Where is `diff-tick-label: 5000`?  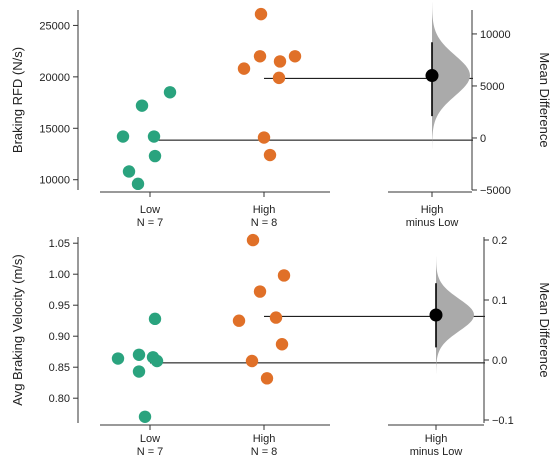 diff-tick-label: 5000 is located at coordinates (492, 87).